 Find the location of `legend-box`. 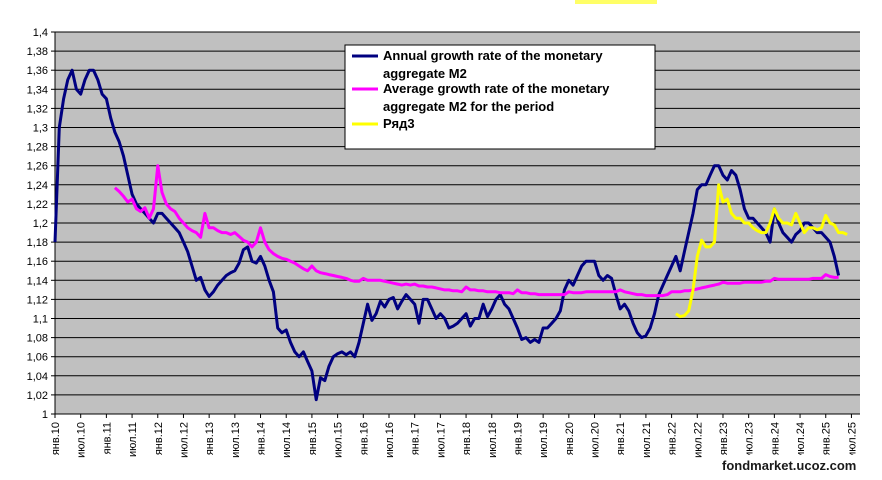

legend-box is located at coordinates (500, 97).